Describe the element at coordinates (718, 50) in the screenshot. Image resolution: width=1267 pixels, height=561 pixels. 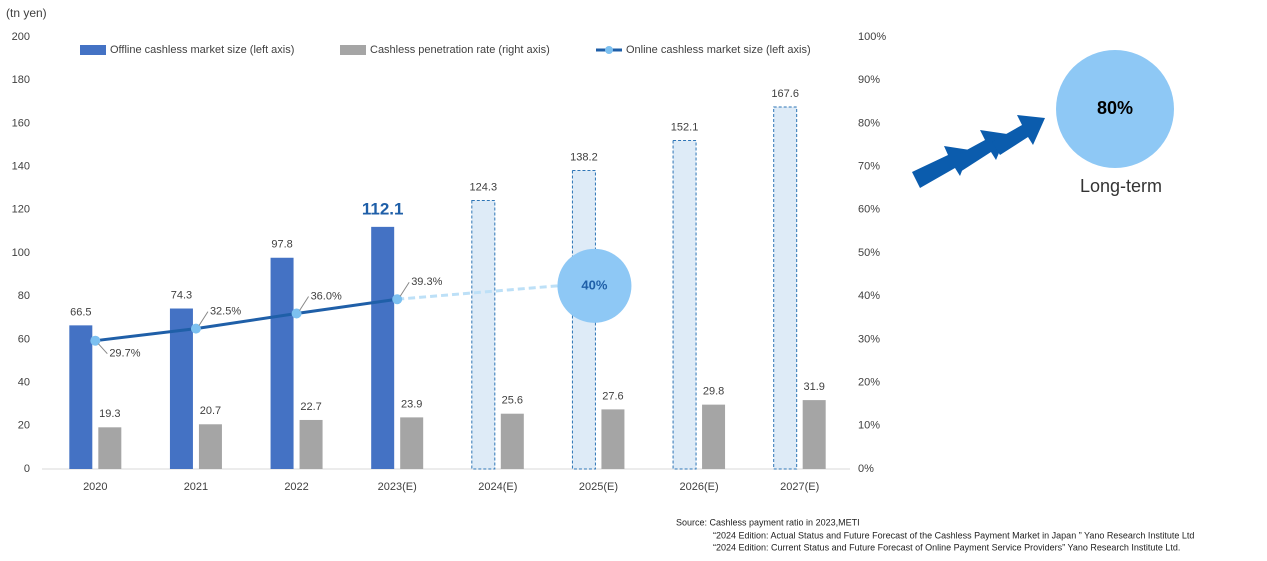
I see `legend-label: Online cashless market size (left axis)` at that location.